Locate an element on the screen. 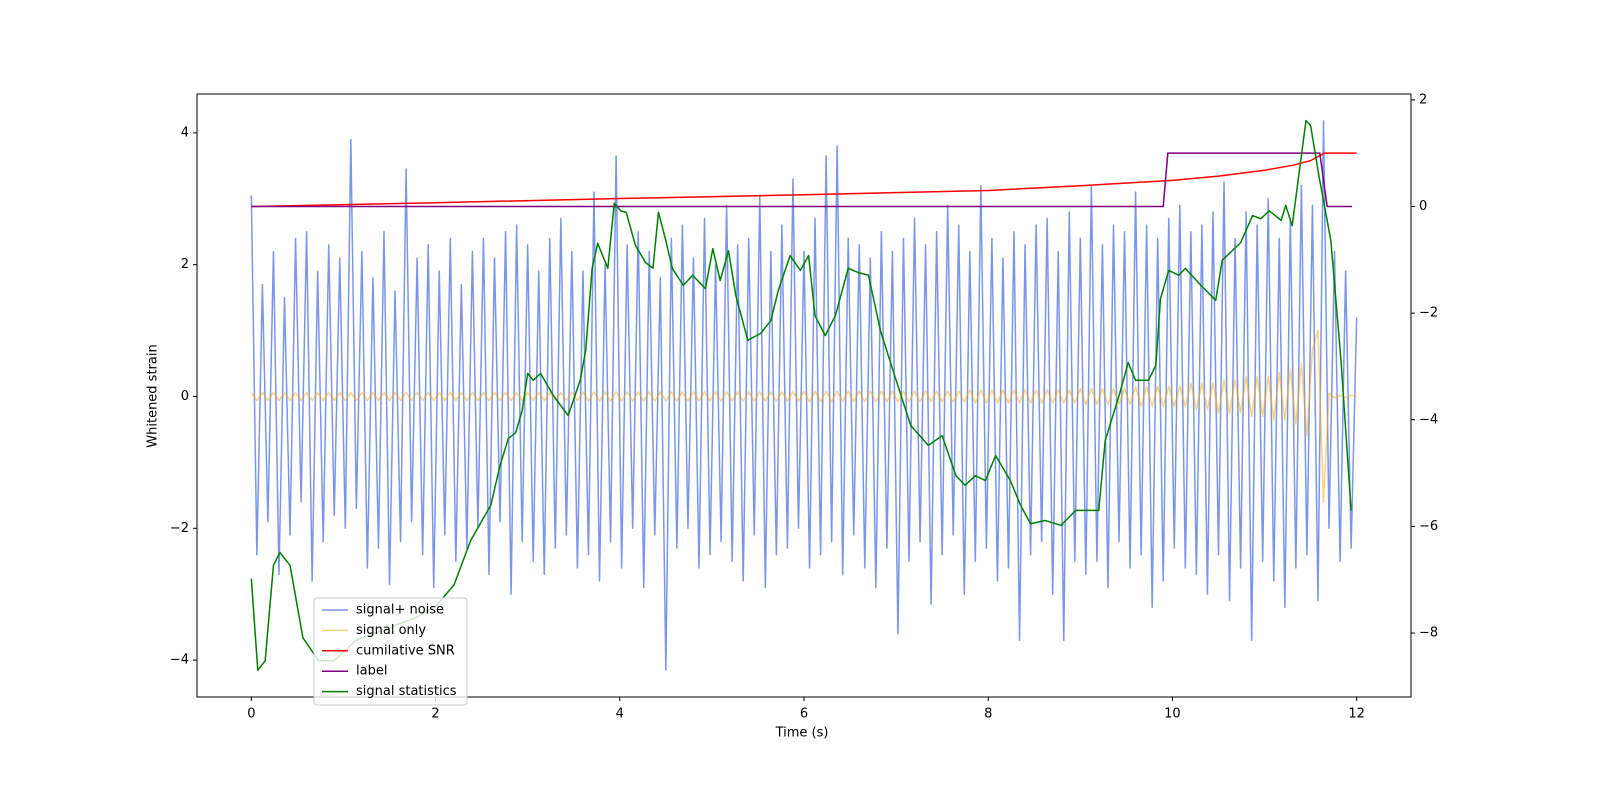 Image resolution: width=1600 pixels, height=800 pixels. y2-tick-label: −8 is located at coordinates (1428, 633).